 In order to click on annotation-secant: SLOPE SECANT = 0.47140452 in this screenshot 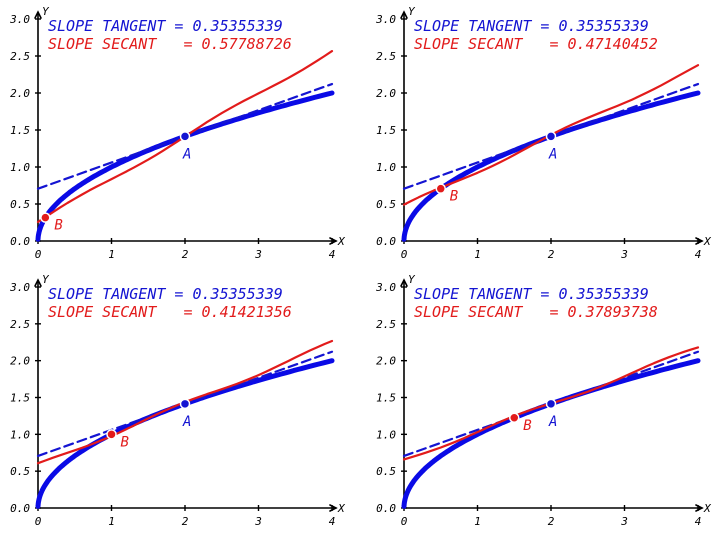, I will do `click(536, 44)`.